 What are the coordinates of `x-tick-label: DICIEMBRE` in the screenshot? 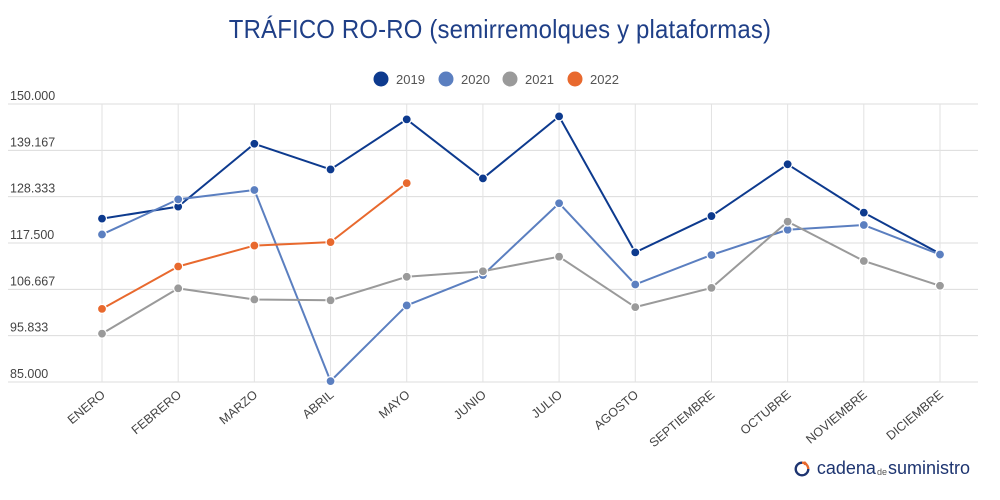 It's located at (915, 415).